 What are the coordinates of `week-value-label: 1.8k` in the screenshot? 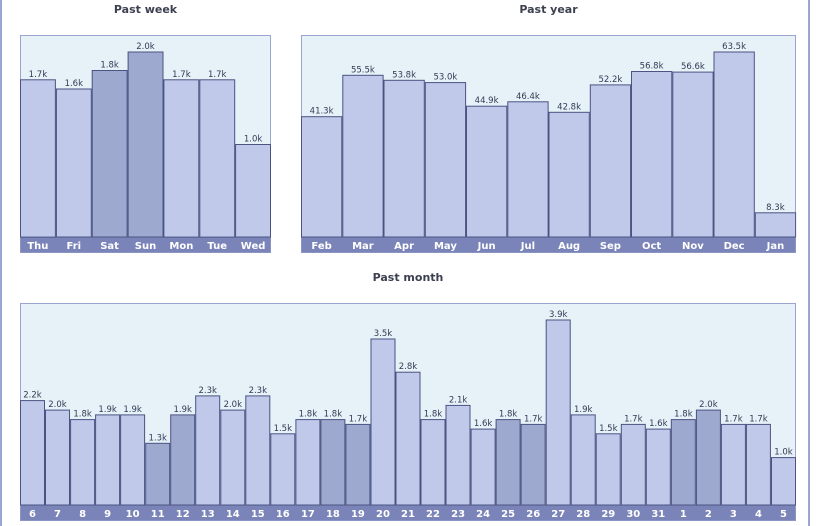 It's located at (109, 66).